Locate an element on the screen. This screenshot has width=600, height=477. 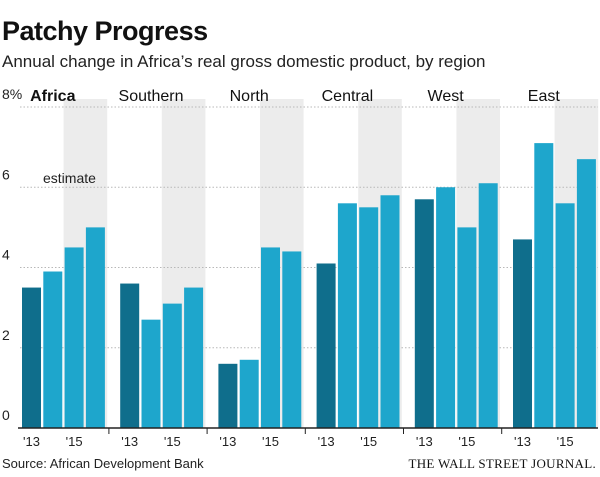
group-label: Central is located at coordinates (348, 96).